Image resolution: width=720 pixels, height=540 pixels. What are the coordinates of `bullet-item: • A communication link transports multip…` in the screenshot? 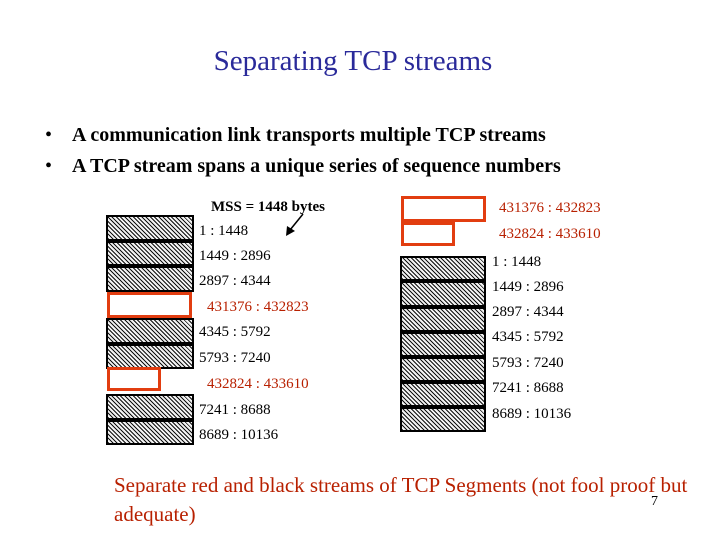 It's located at (303, 135).